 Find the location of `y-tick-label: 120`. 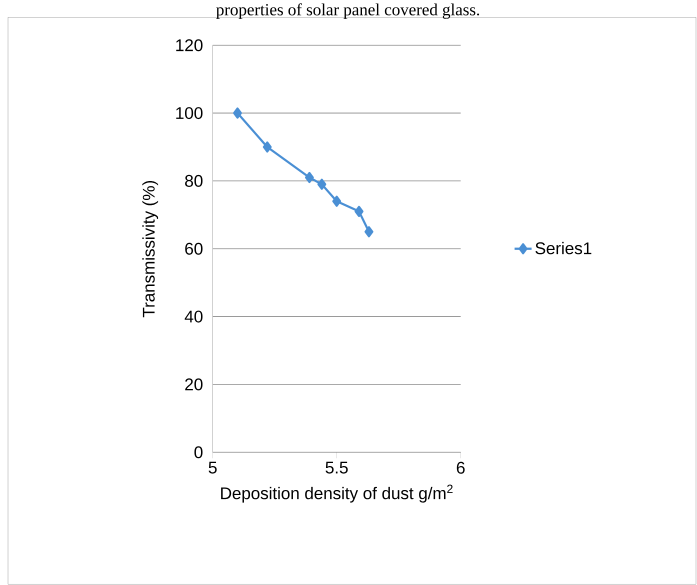

y-tick-label: 120 is located at coordinates (189, 45).